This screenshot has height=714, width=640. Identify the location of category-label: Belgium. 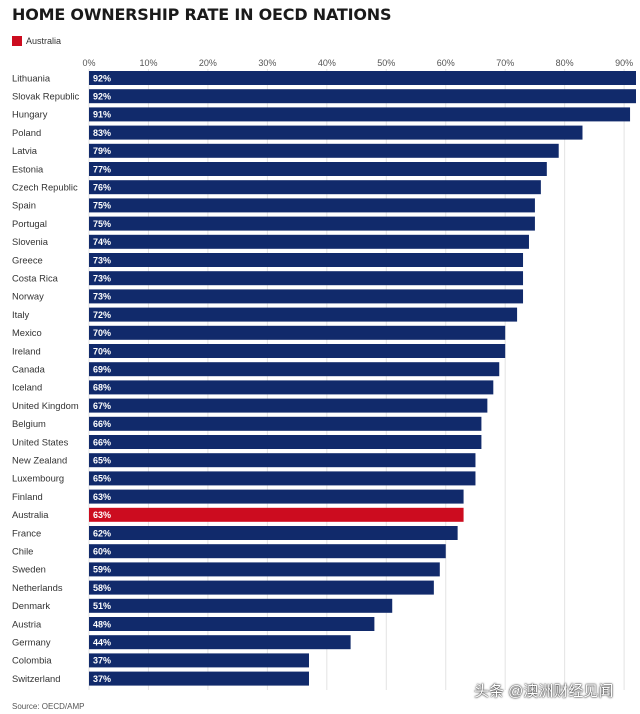
(29, 423).